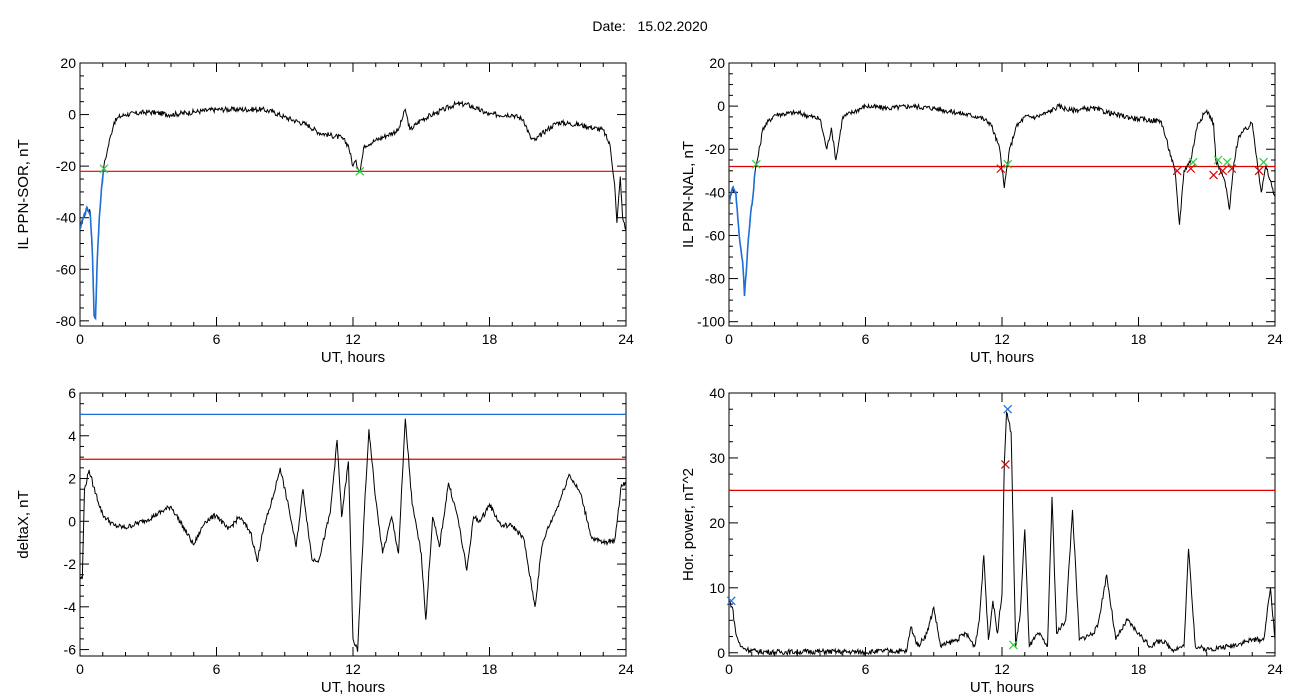 The image size is (1300, 700). Describe the element at coordinates (717, 393) in the screenshot. I see `y-tick-label: 40` at that location.